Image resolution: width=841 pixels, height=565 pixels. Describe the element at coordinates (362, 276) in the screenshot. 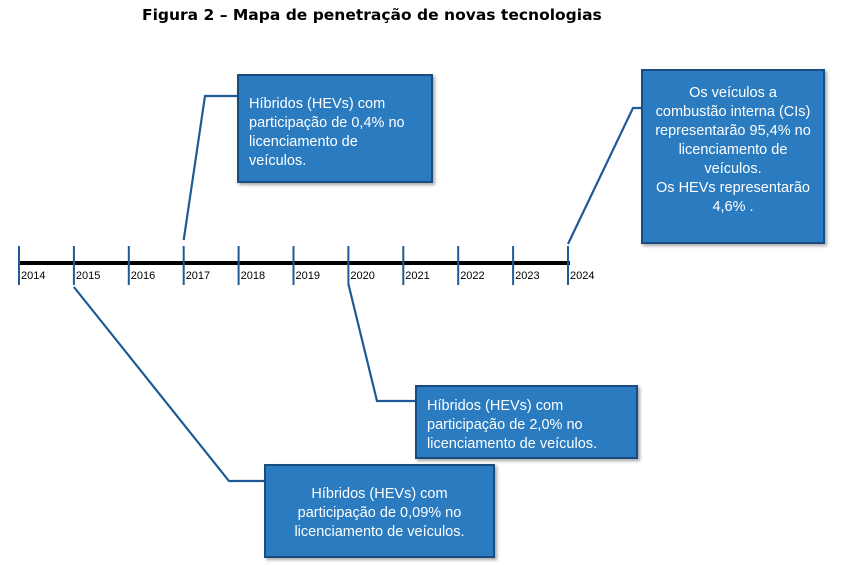

I see `year-label: 2020` at that location.